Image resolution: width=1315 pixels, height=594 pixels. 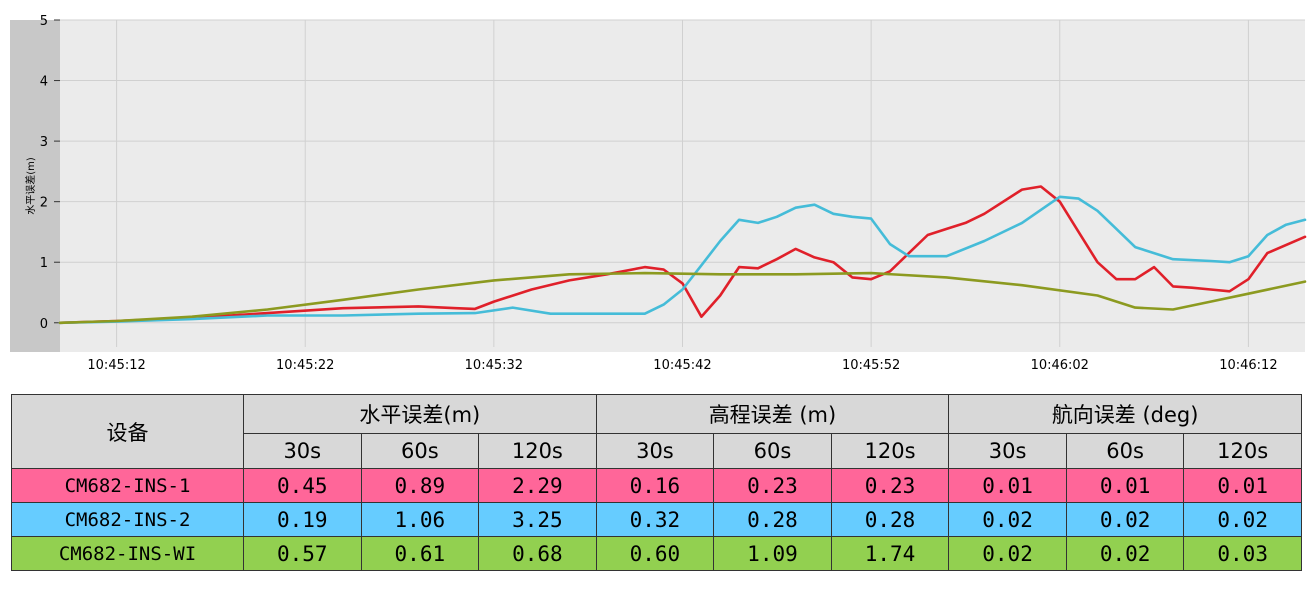 What do you see at coordinates (890, 553) in the screenshot?
I see `table-cell: 1.74` at bounding box center [890, 553].